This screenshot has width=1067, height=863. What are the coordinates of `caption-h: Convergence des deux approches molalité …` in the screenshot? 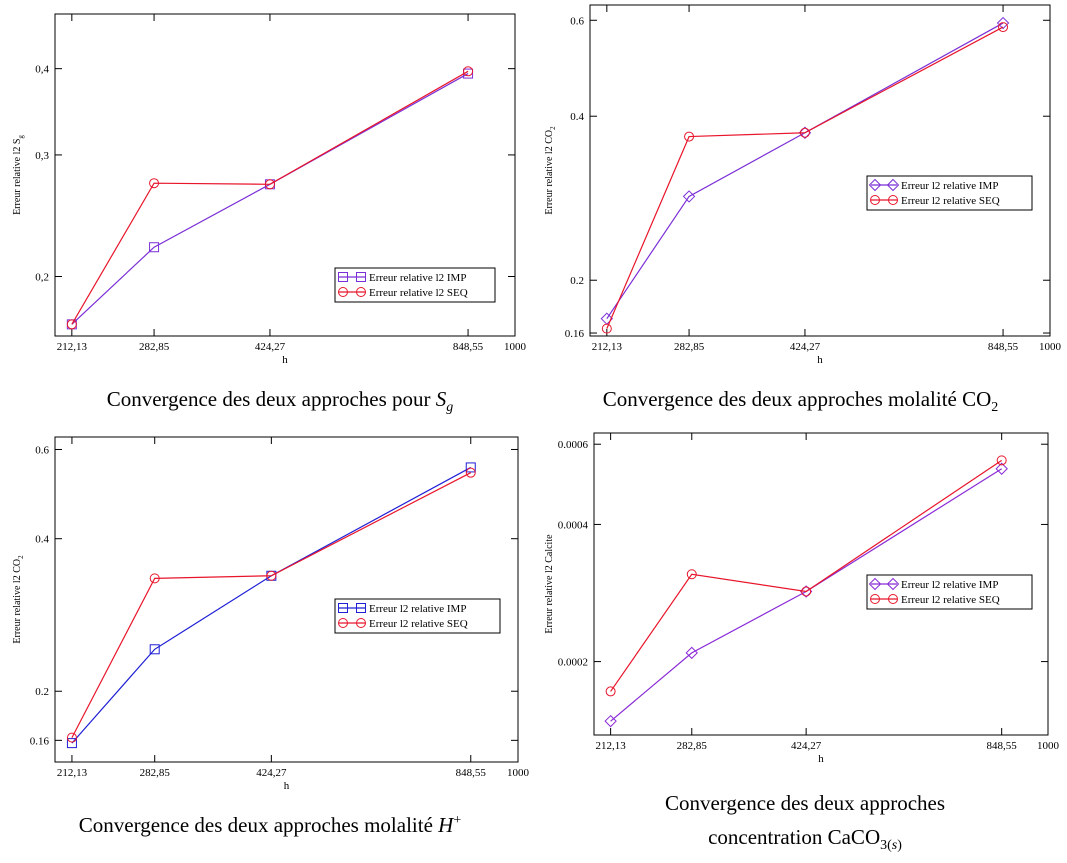 It's located at (270, 825).